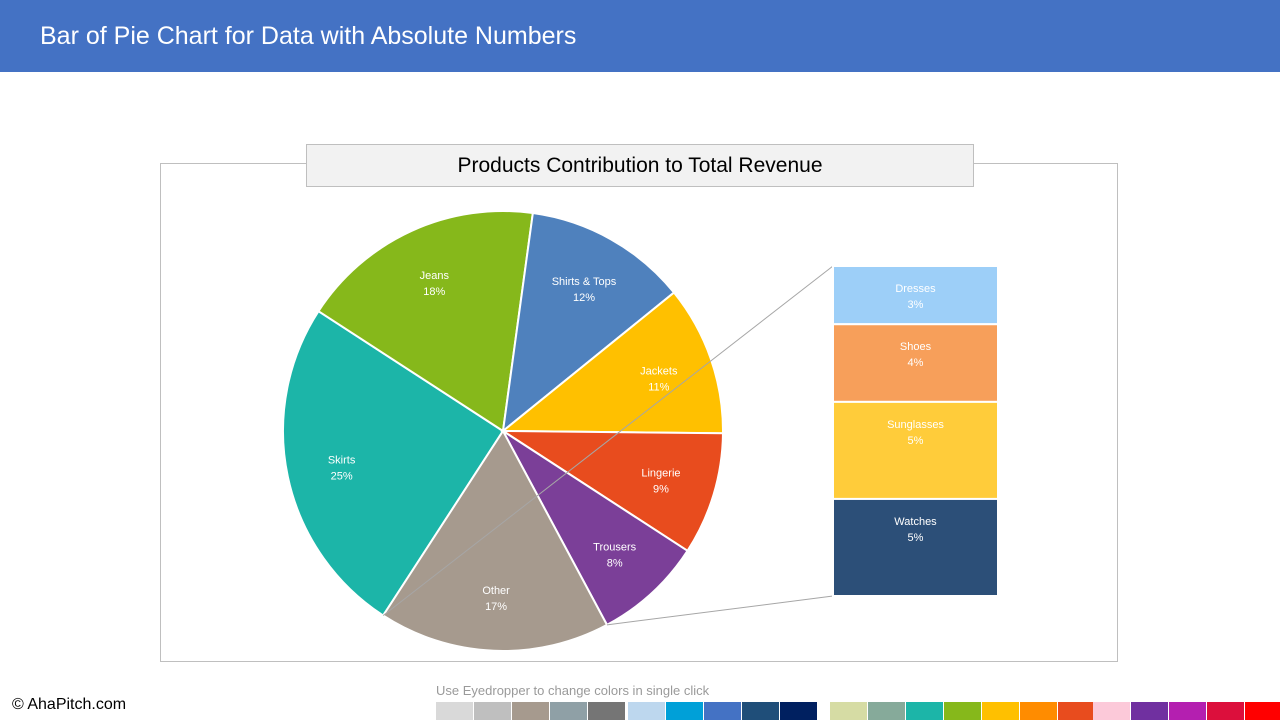 This screenshot has height=720, width=1280. What do you see at coordinates (916, 347) in the screenshot?
I see `data-label-shoes: Shoes` at bounding box center [916, 347].